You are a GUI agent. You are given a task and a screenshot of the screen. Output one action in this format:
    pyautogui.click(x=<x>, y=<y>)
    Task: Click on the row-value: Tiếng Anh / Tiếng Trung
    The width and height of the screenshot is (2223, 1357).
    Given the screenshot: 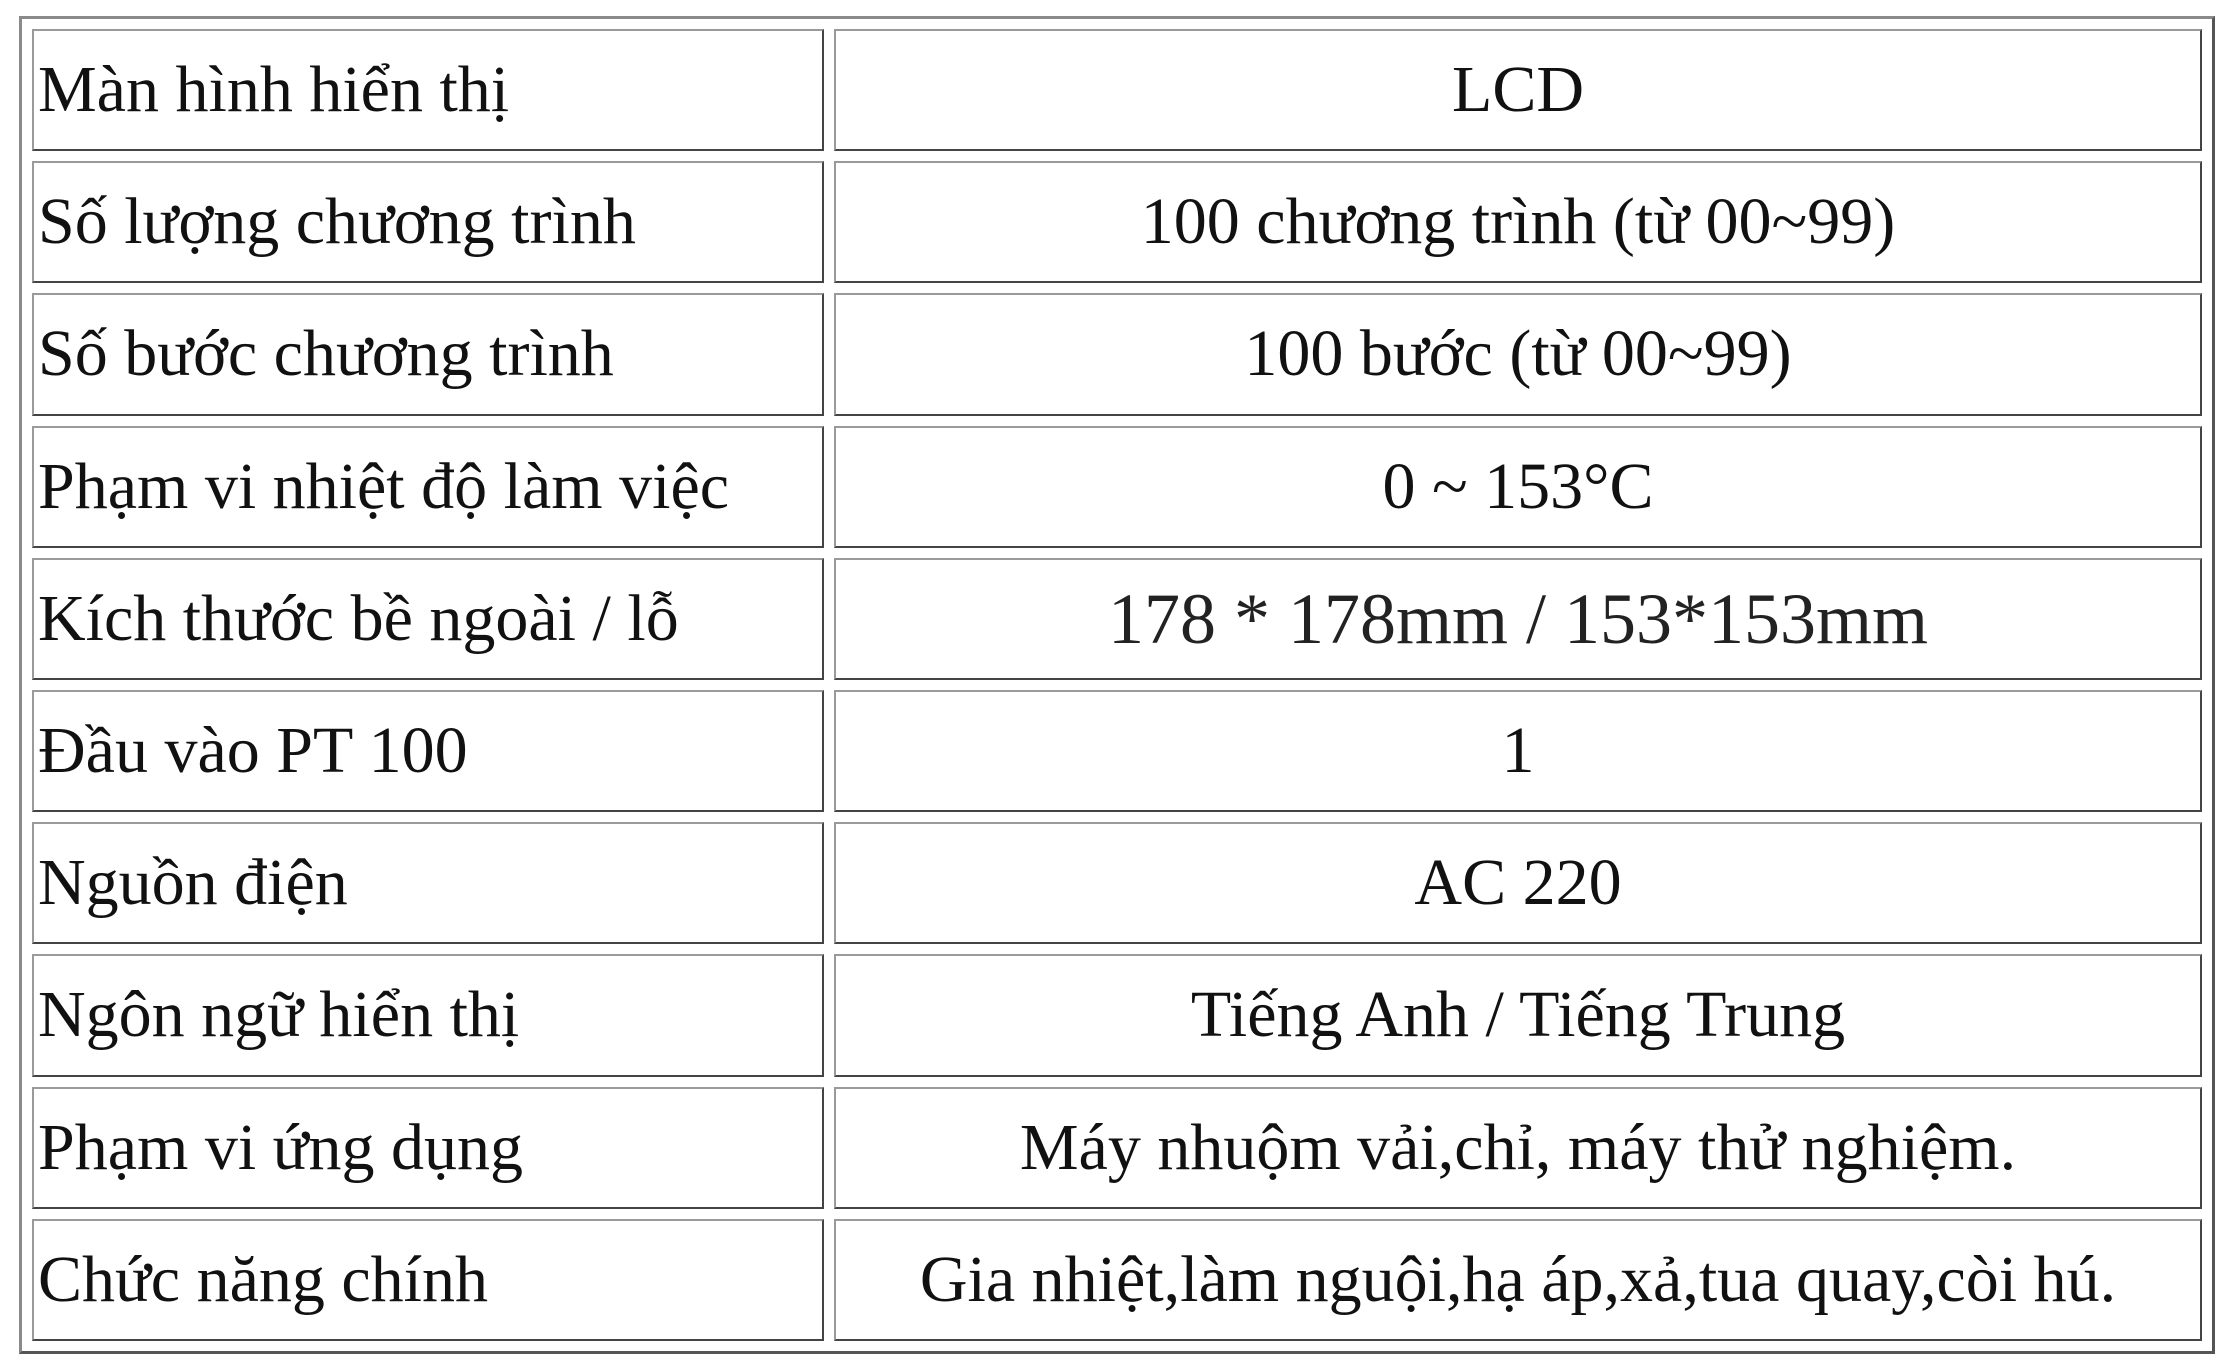 What is the action you would take?
    pyautogui.click(x=1518, y=1015)
    